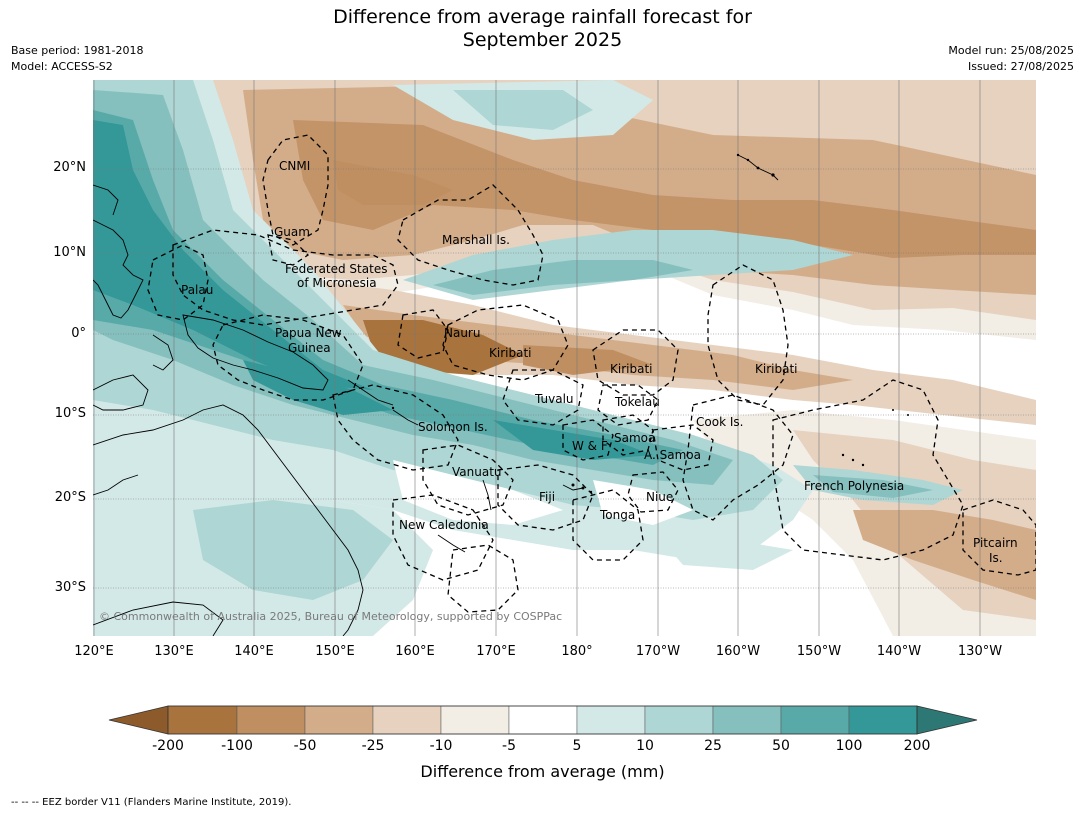 This screenshot has height=816, width=1085. What do you see at coordinates (444, 525) in the screenshot?
I see `label-new-caledonia: New Caledonia` at bounding box center [444, 525].